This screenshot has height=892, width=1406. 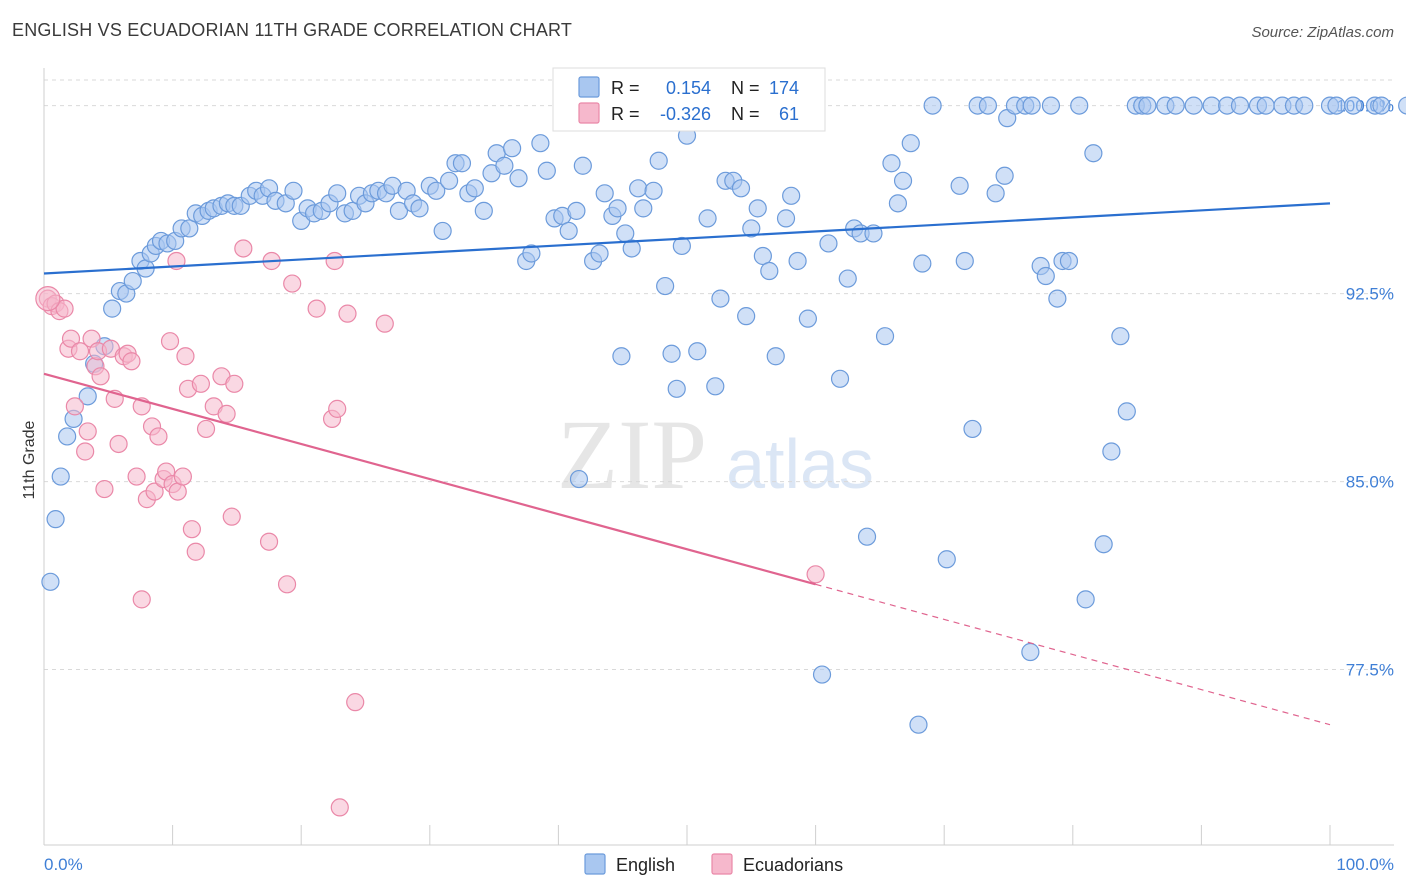 I want to click on stats-r-value-english: 0.154, so click(x=688, y=88).